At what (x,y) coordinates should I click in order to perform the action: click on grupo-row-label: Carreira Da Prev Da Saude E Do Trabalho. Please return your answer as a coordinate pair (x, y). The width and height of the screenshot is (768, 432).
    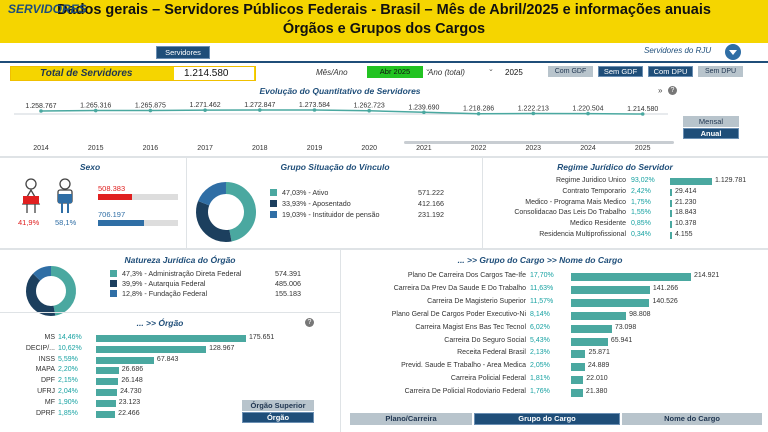
    Looking at the image, I should click on (459, 288).